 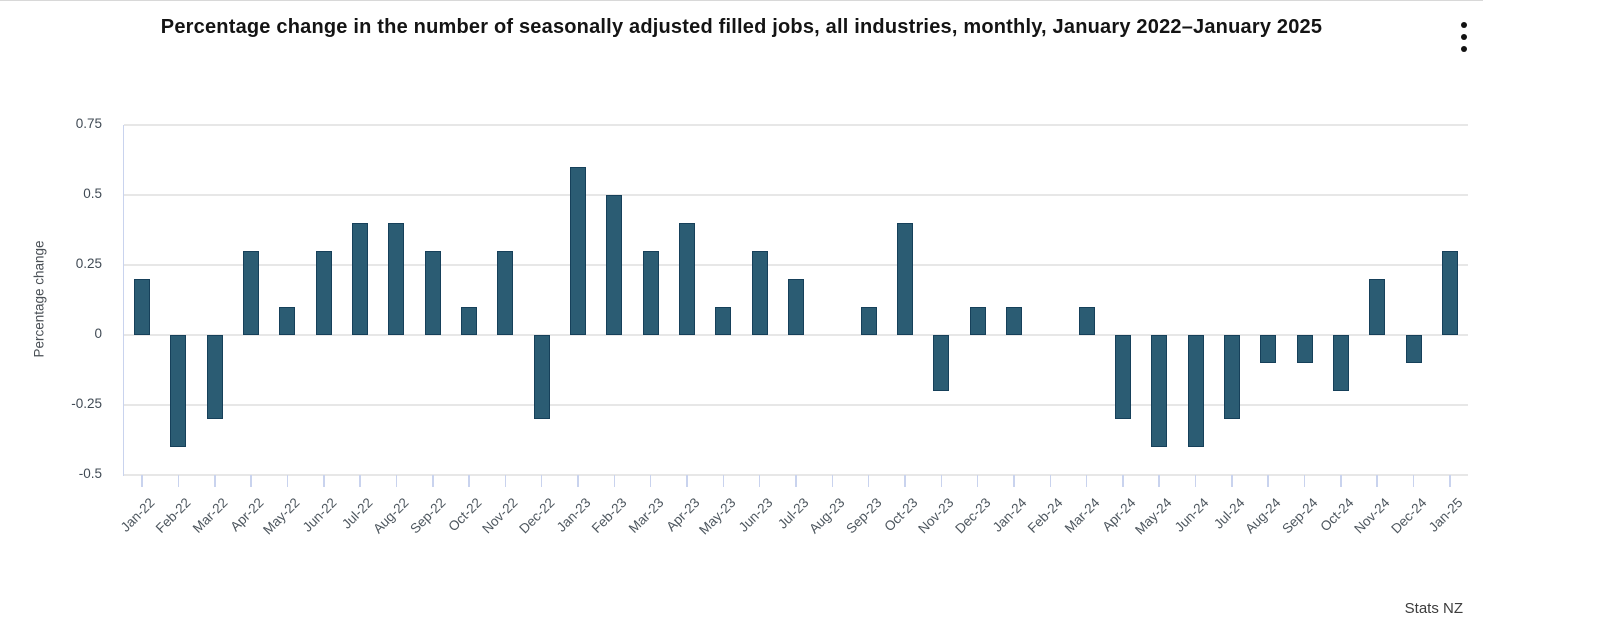 What do you see at coordinates (1433, 608) in the screenshot?
I see `attribution: Stats NZ` at bounding box center [1433, 608].